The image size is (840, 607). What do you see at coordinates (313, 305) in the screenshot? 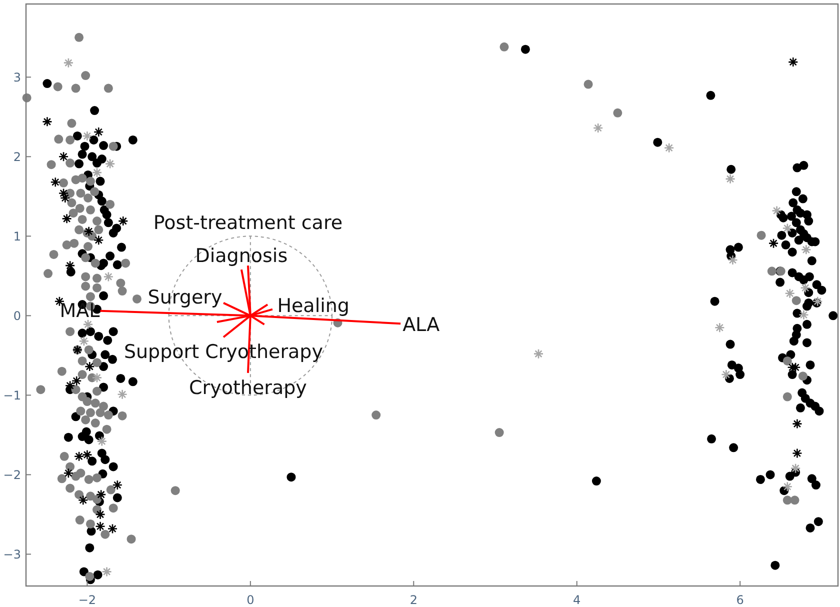
I see `annotation: Healing` at bounding box center [313, 305].